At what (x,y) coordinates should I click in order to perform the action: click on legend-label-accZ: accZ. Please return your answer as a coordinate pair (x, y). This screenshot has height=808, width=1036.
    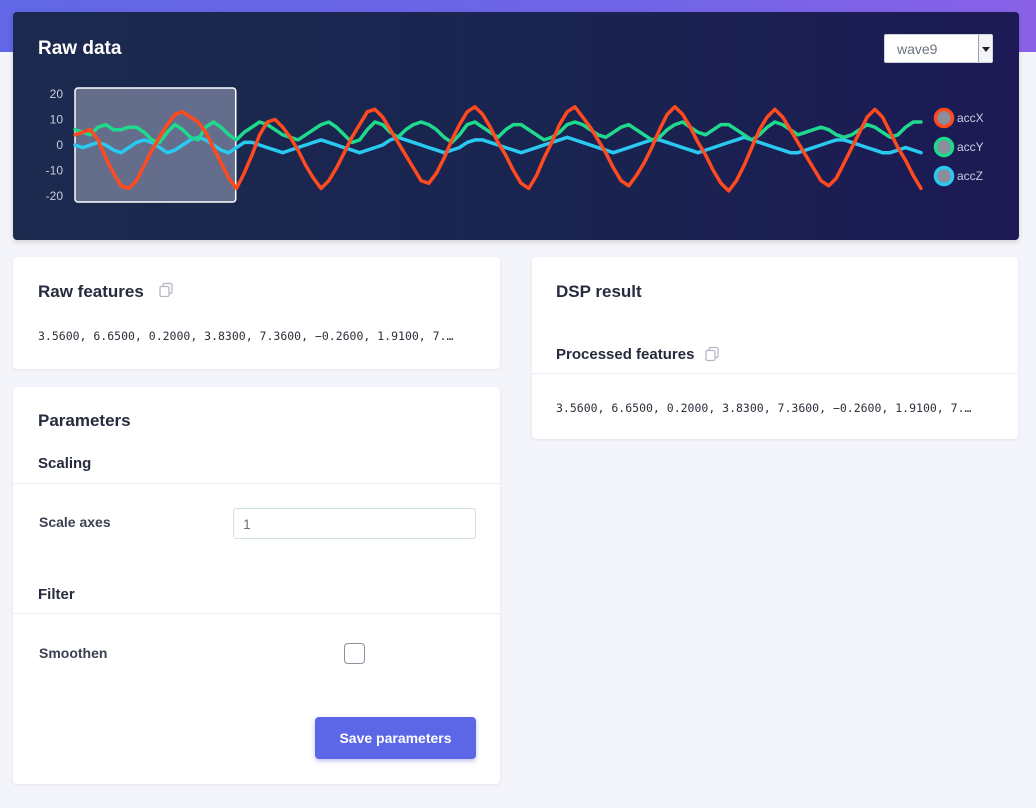
    Looking at the image, I should click on (970, 176).